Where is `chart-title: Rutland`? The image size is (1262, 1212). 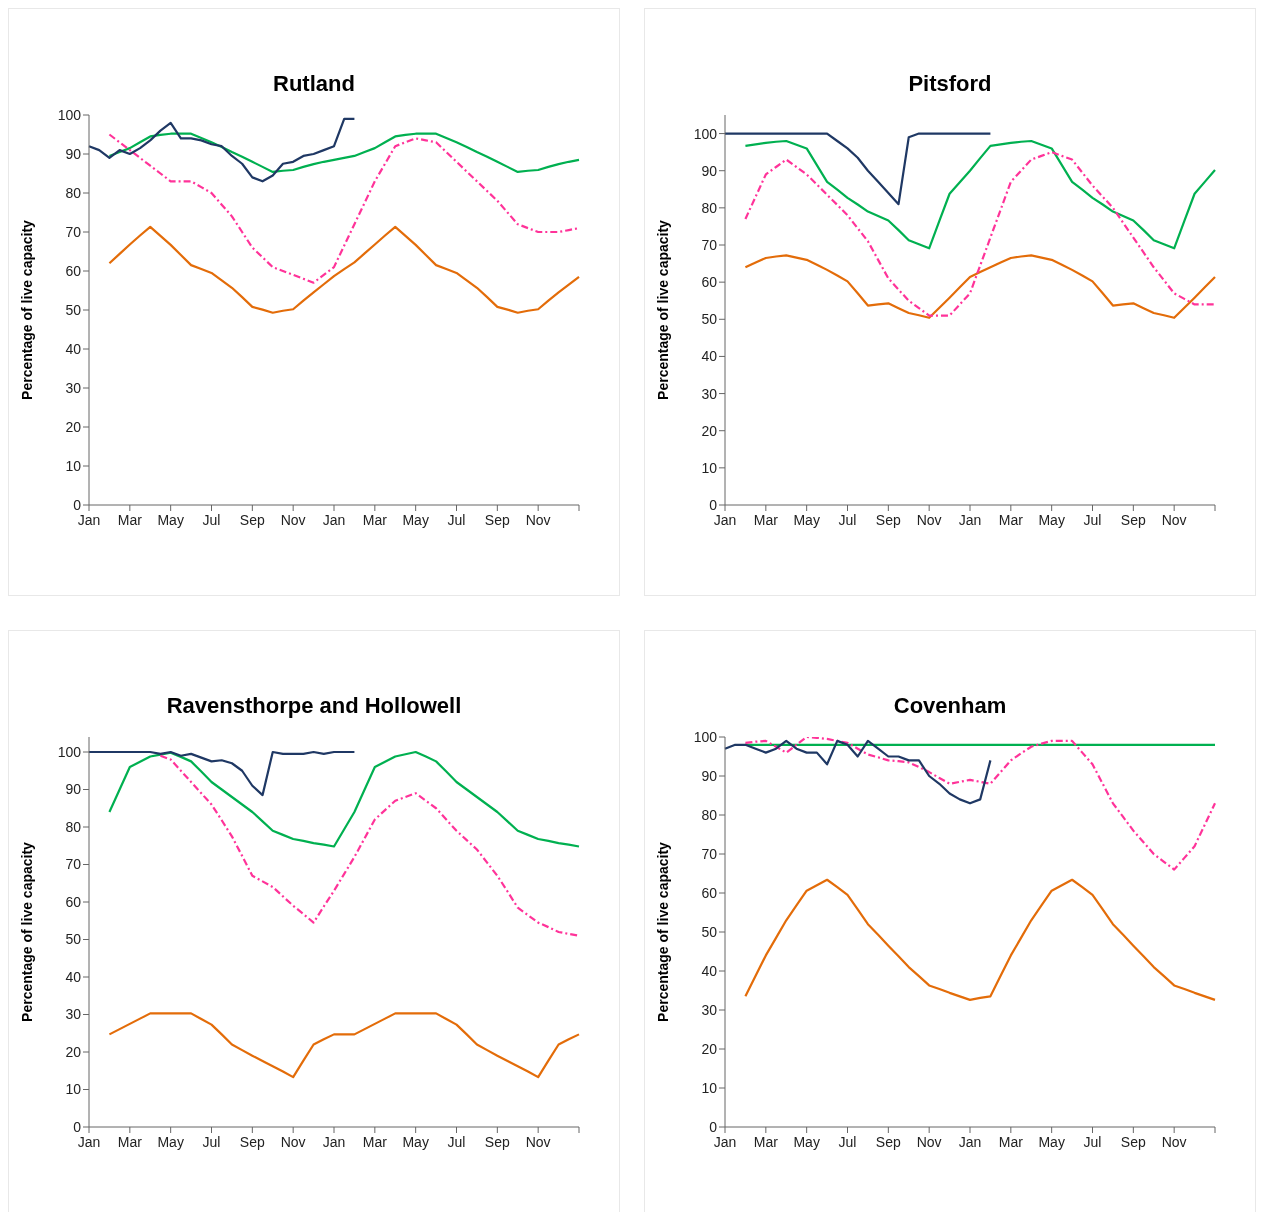
chart-title: Rutland is located at coordinates (314, 84).